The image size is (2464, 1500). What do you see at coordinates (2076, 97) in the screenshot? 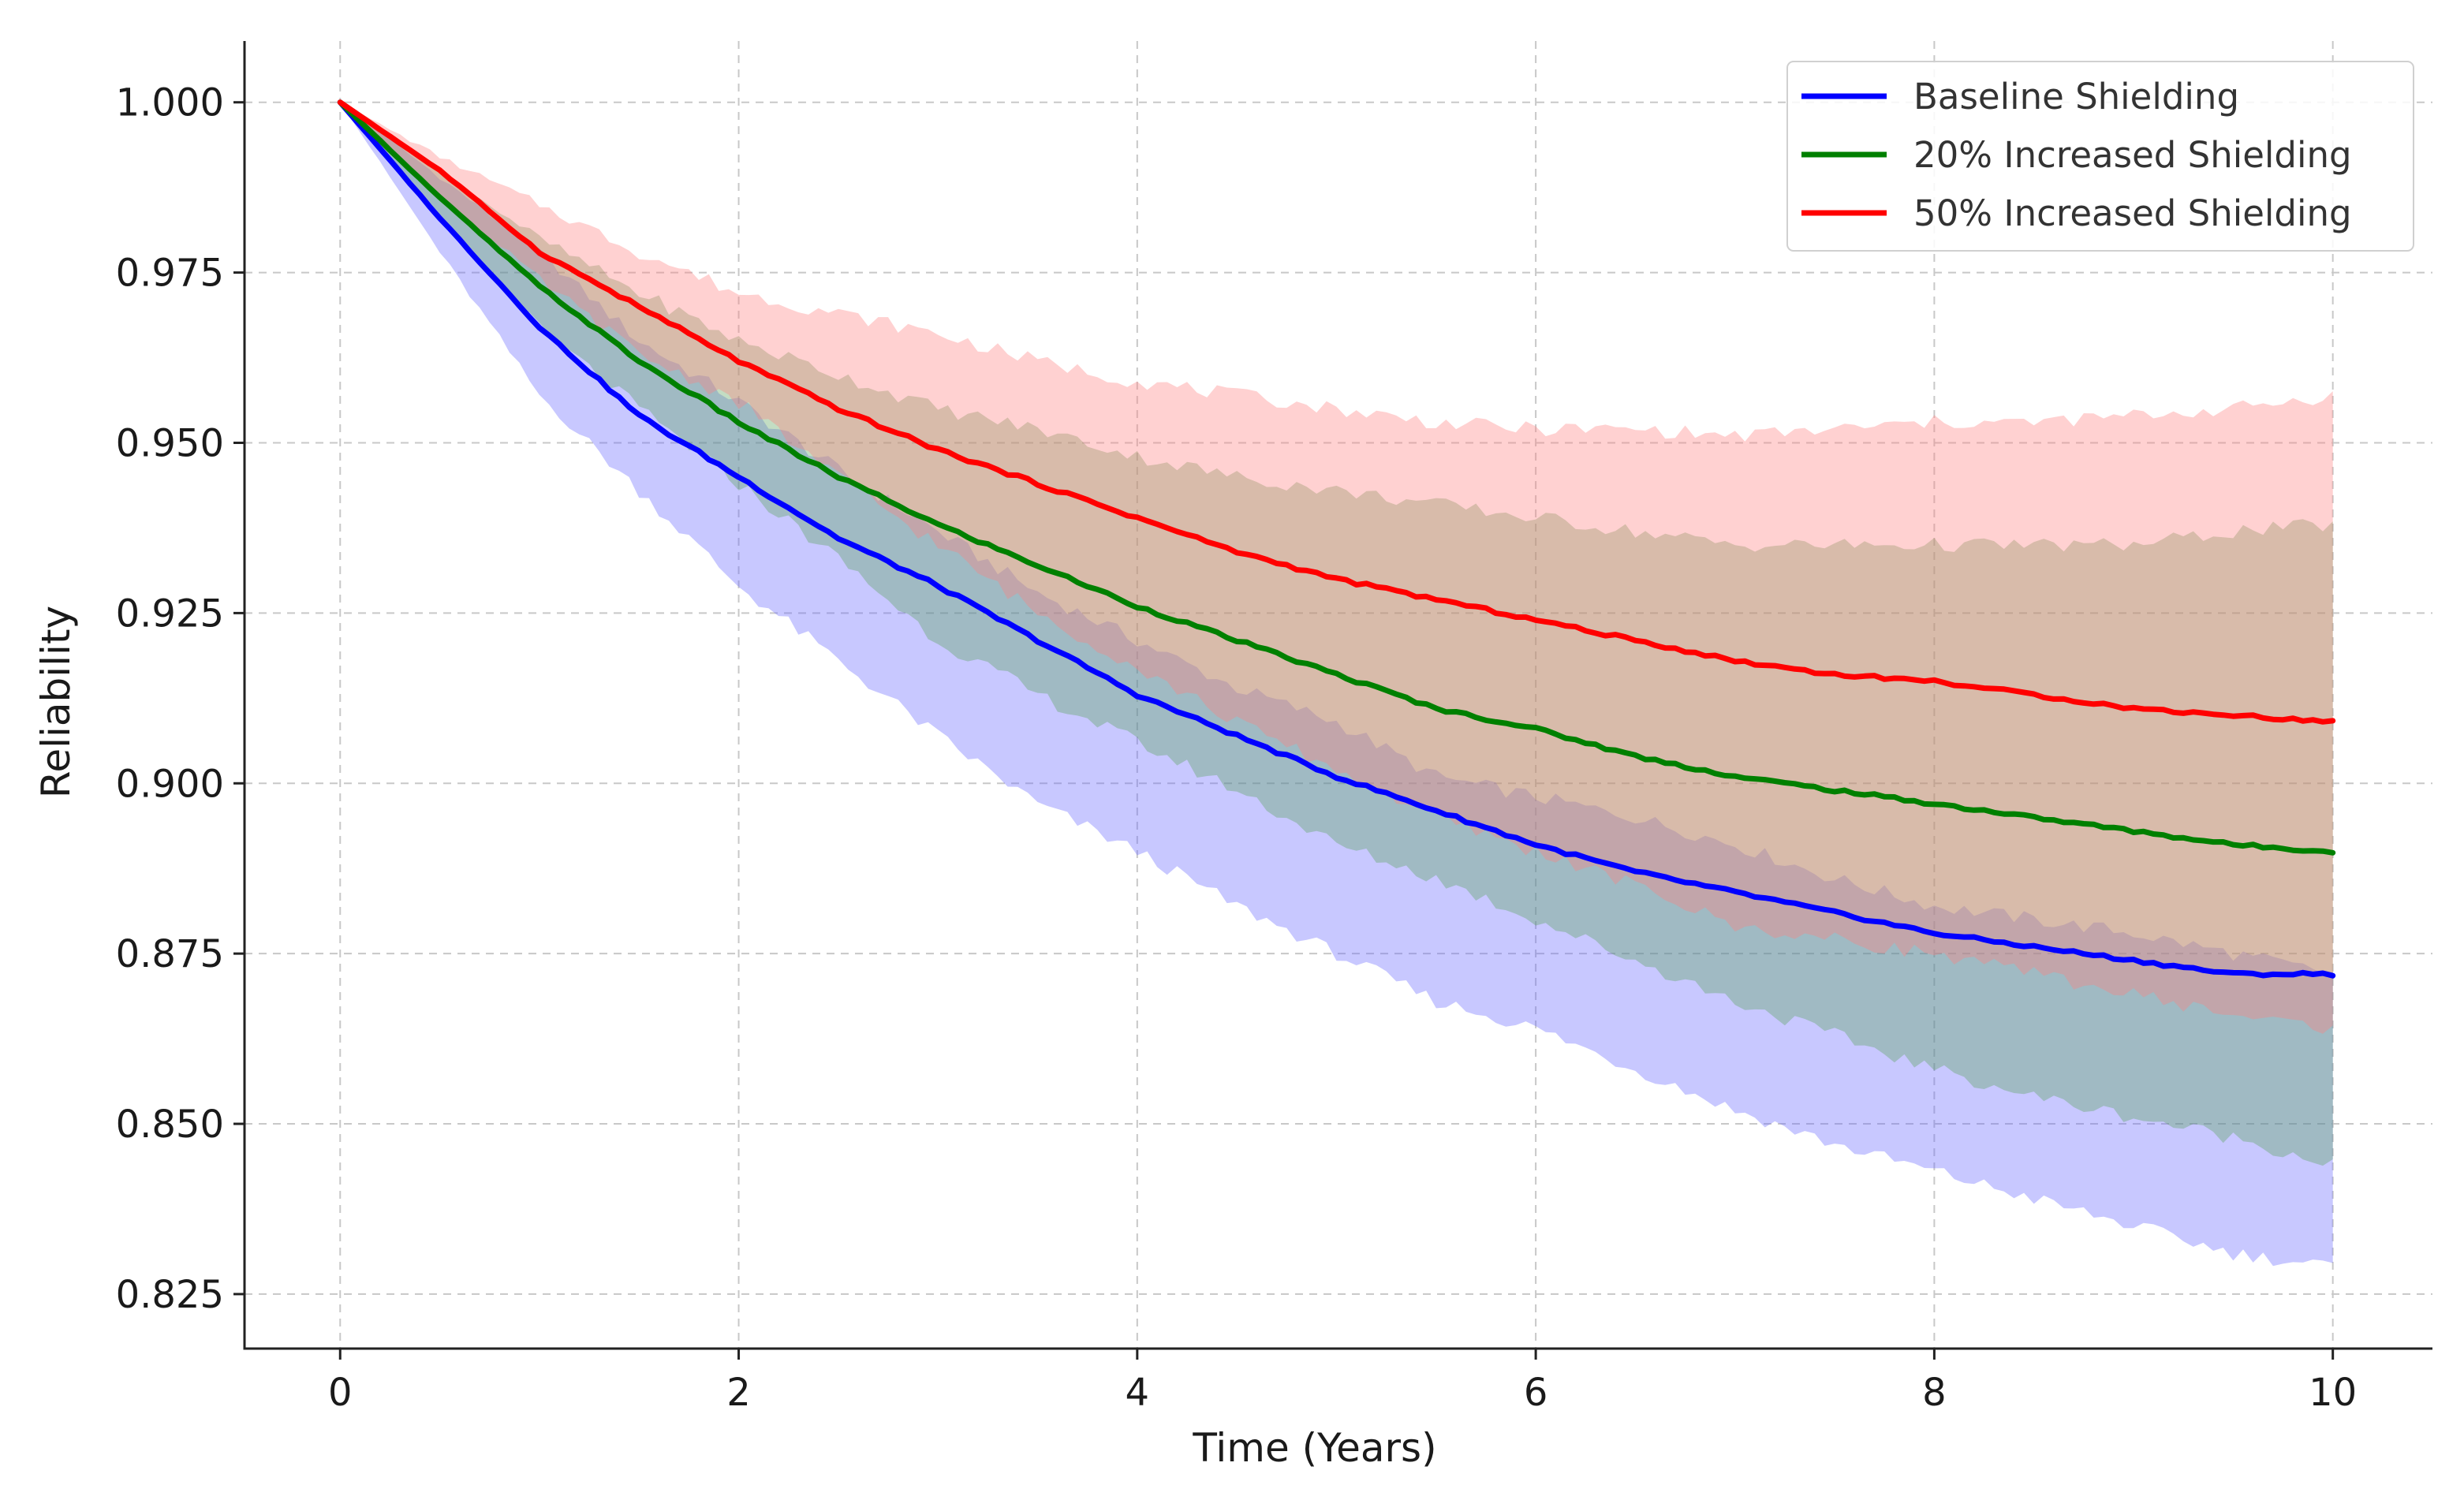
I see `legend-label: Baseline Shielding` at bounding box center [2076, 97].